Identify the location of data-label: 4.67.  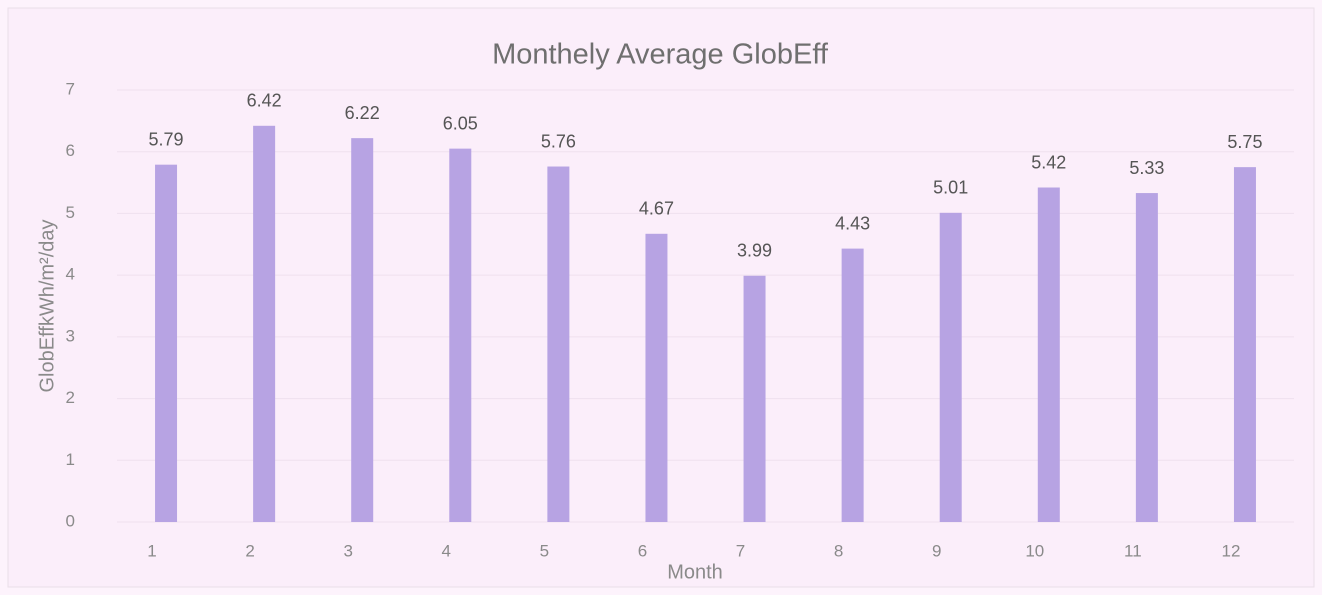
(656, 209).